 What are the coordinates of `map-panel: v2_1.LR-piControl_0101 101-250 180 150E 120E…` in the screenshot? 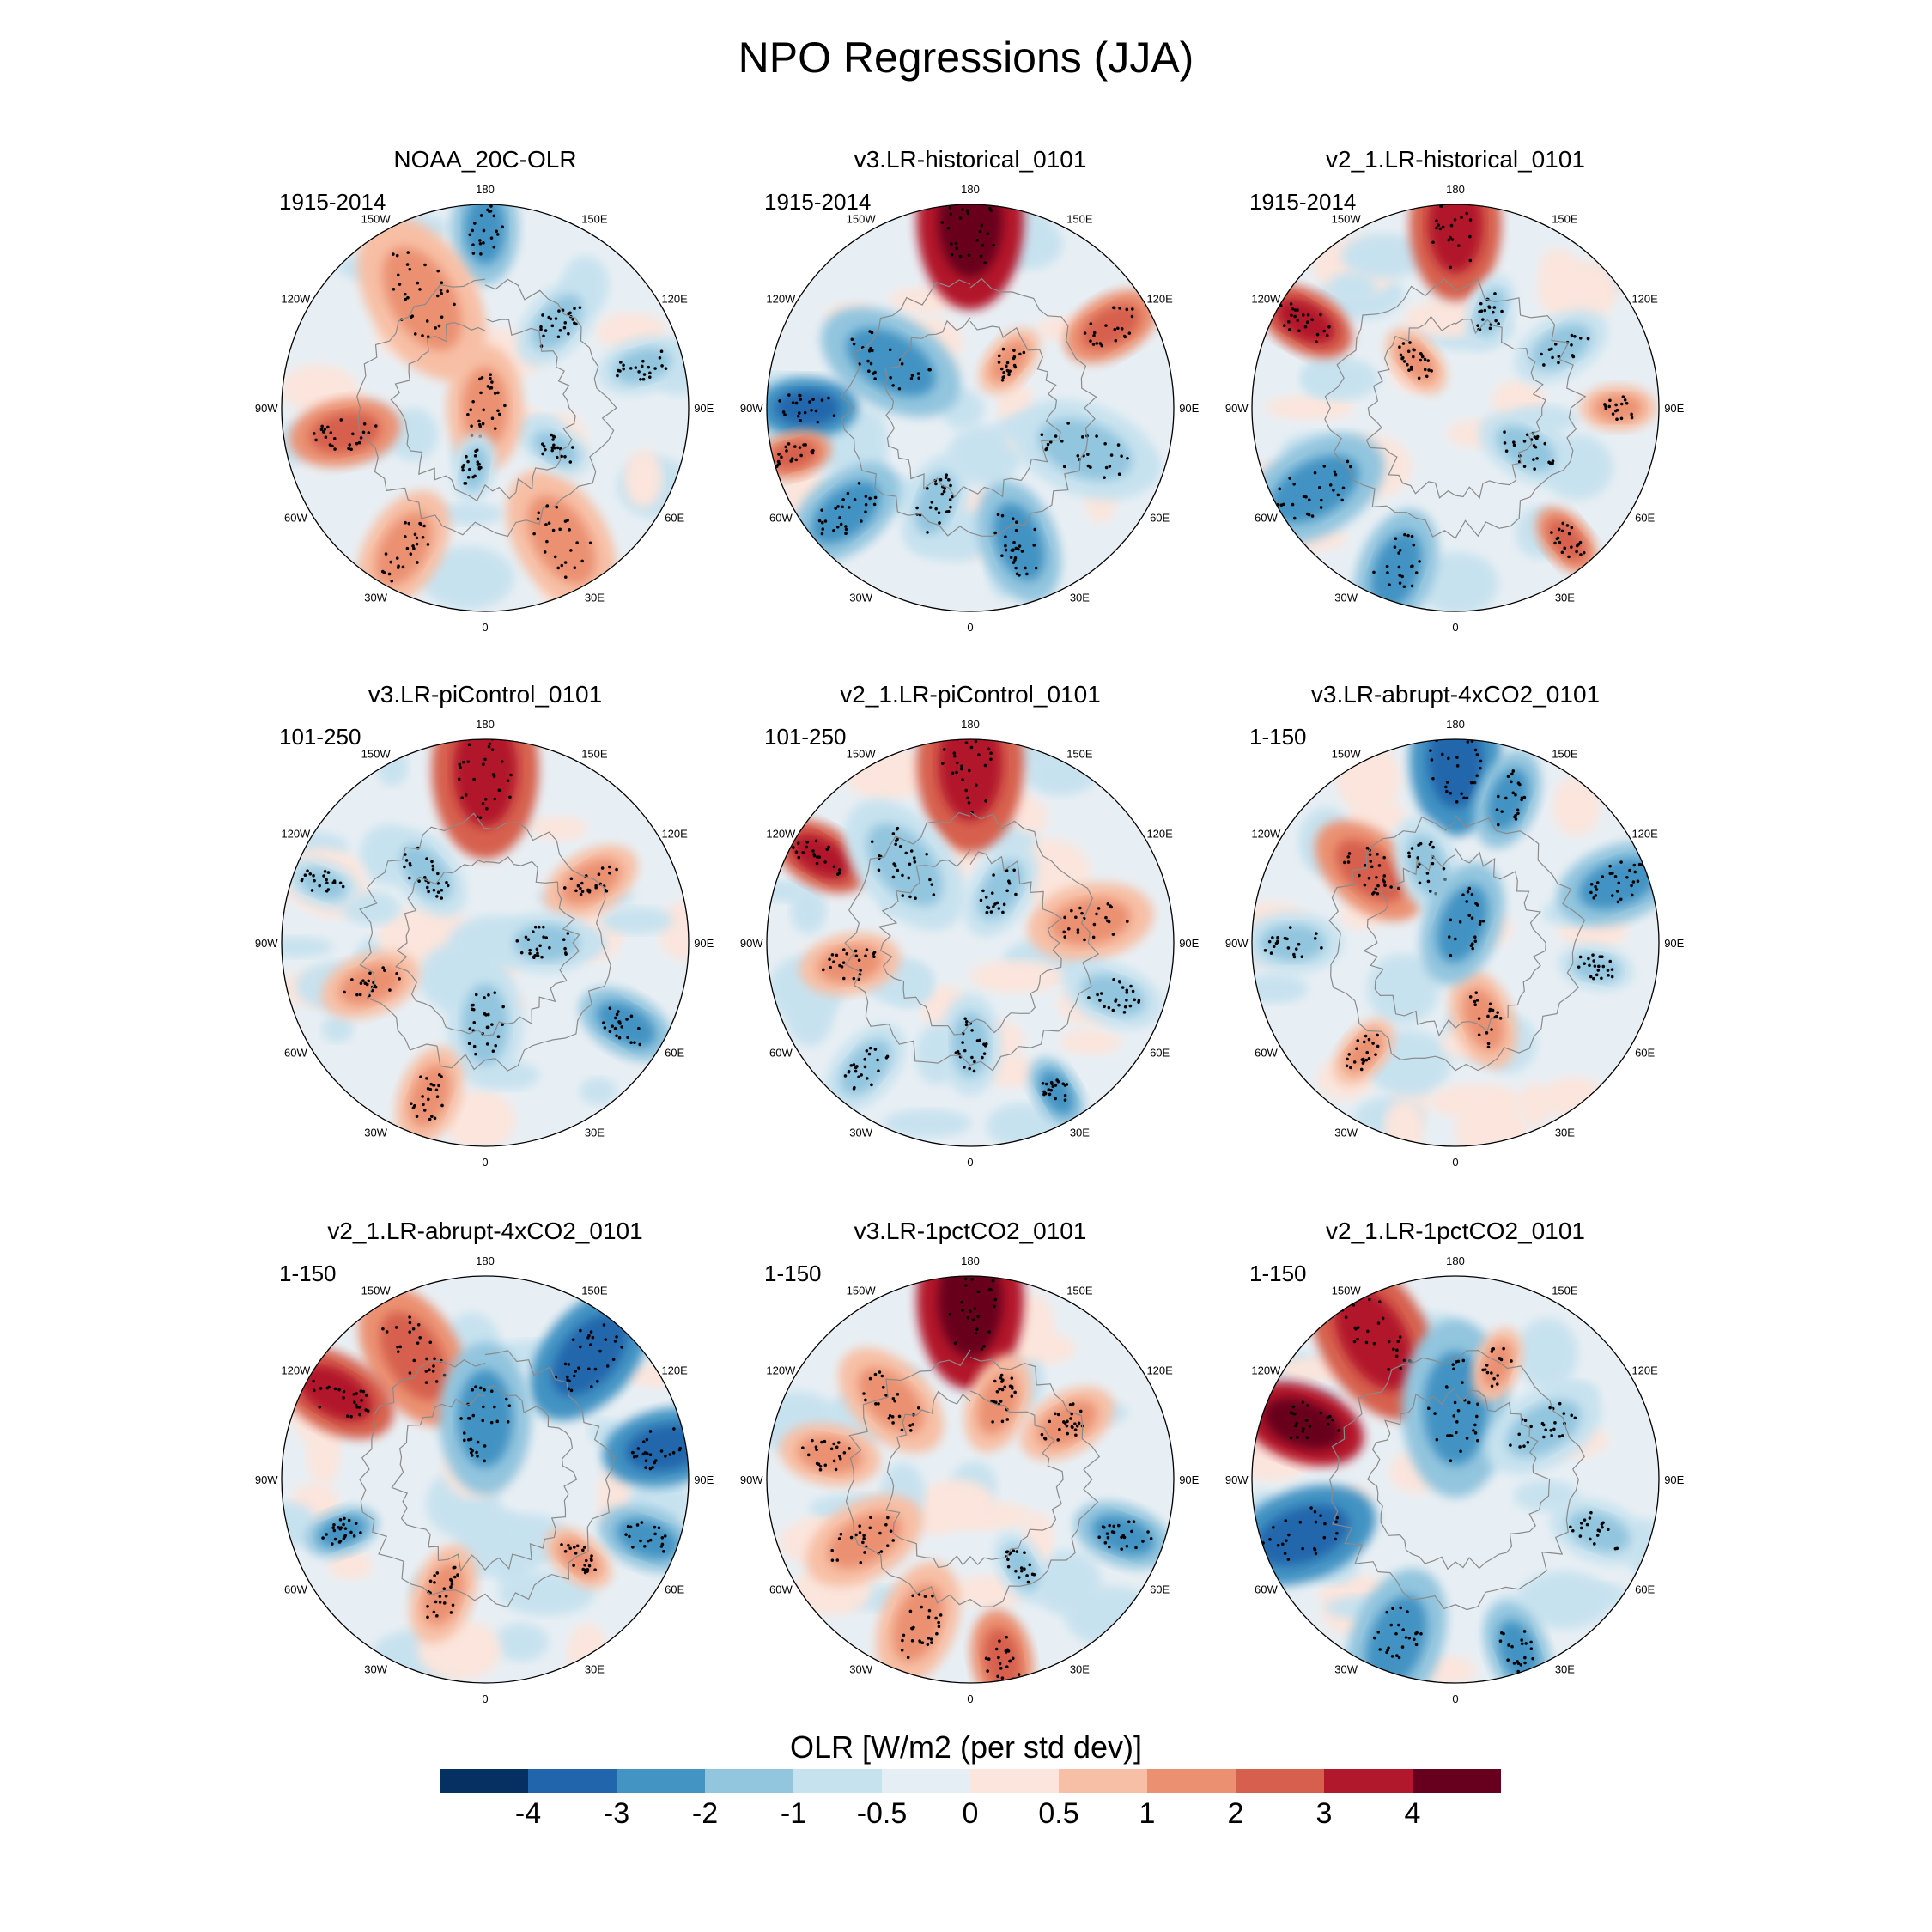 It's located at (970, 925).